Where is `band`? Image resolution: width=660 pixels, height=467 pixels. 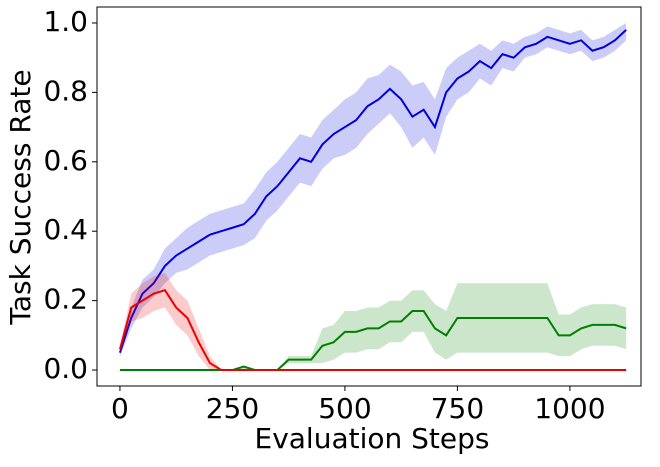
band is located at coordinates (373, 327).